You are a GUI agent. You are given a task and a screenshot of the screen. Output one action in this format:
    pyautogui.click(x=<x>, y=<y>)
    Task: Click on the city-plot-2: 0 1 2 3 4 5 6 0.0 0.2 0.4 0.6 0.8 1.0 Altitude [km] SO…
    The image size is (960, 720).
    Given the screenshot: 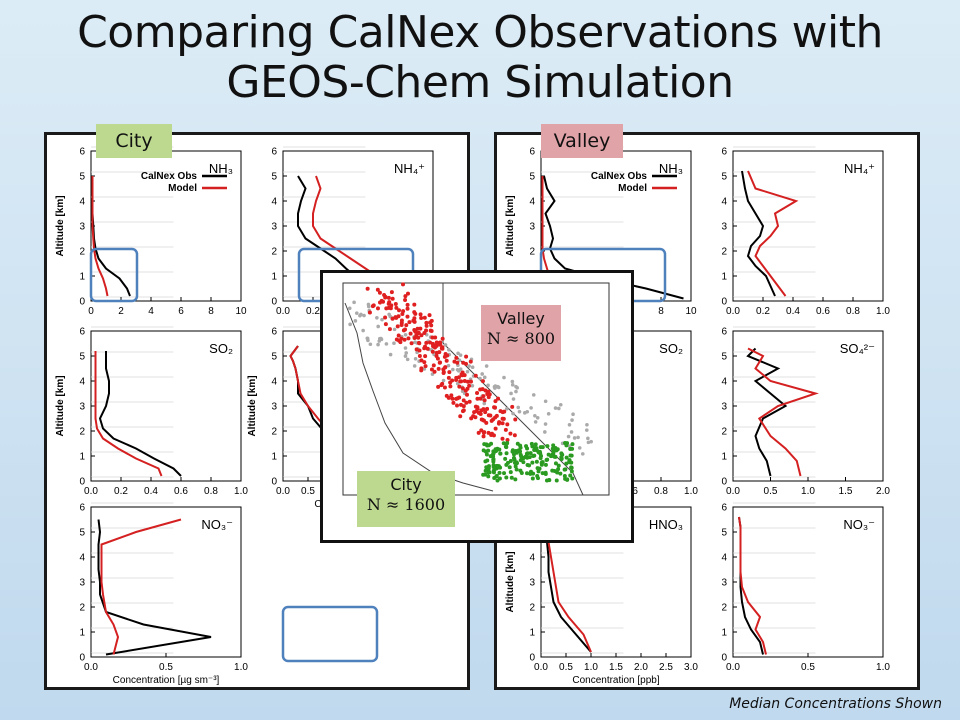 What is the action you would take?
    pyautogui.click(x=151, y=412)
    